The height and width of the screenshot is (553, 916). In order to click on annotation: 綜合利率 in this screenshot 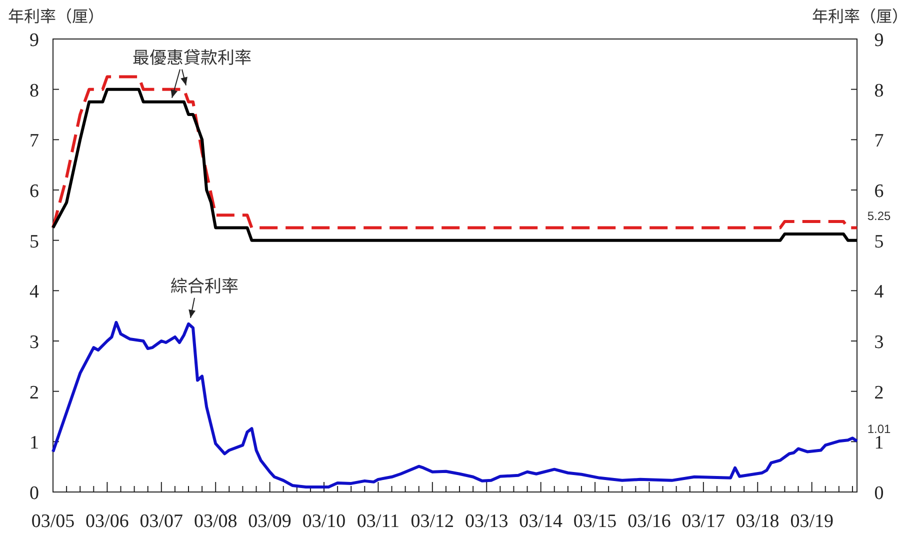, I will do `click(204, 284)`.